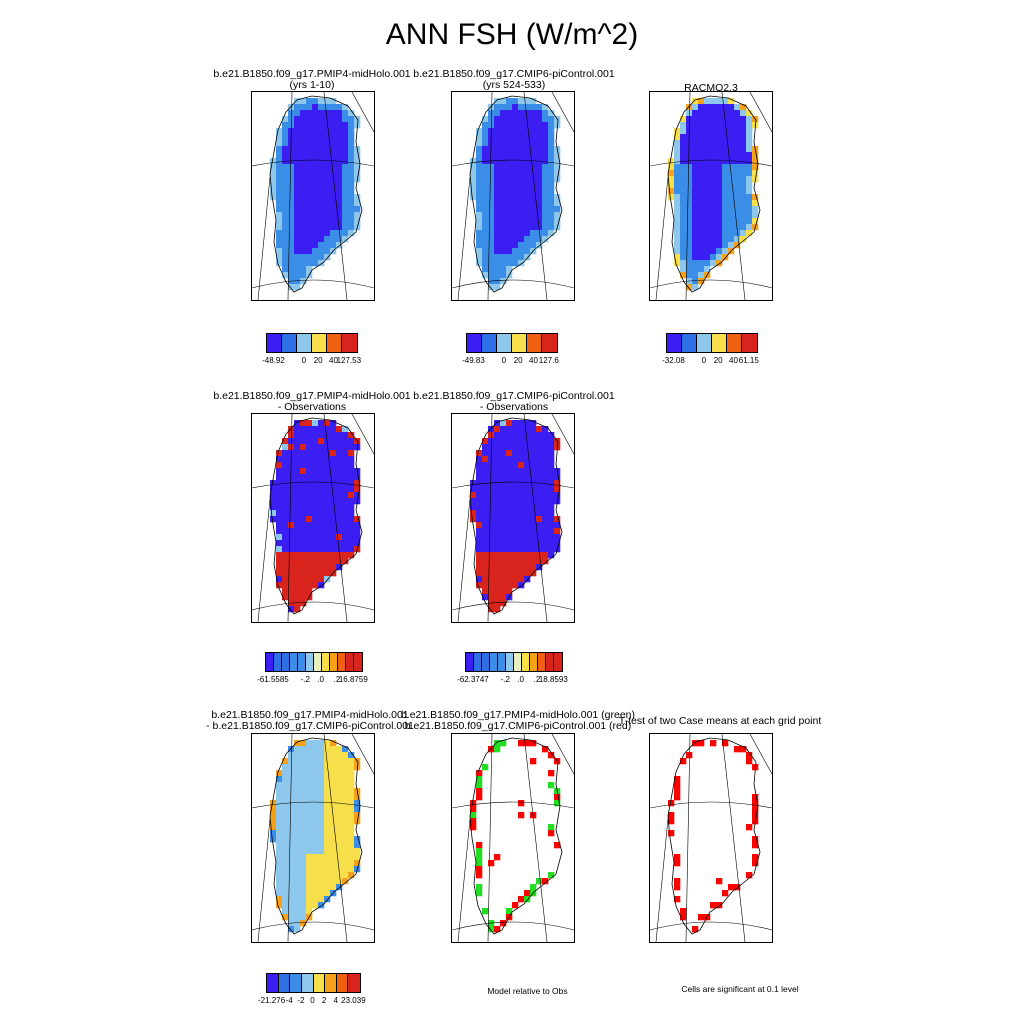 This screenshot has width=1024, height=1024. What do you see at coordinates (713, 836) in the screenshot?
I see `map-cells` at bounding box center [713, 836].